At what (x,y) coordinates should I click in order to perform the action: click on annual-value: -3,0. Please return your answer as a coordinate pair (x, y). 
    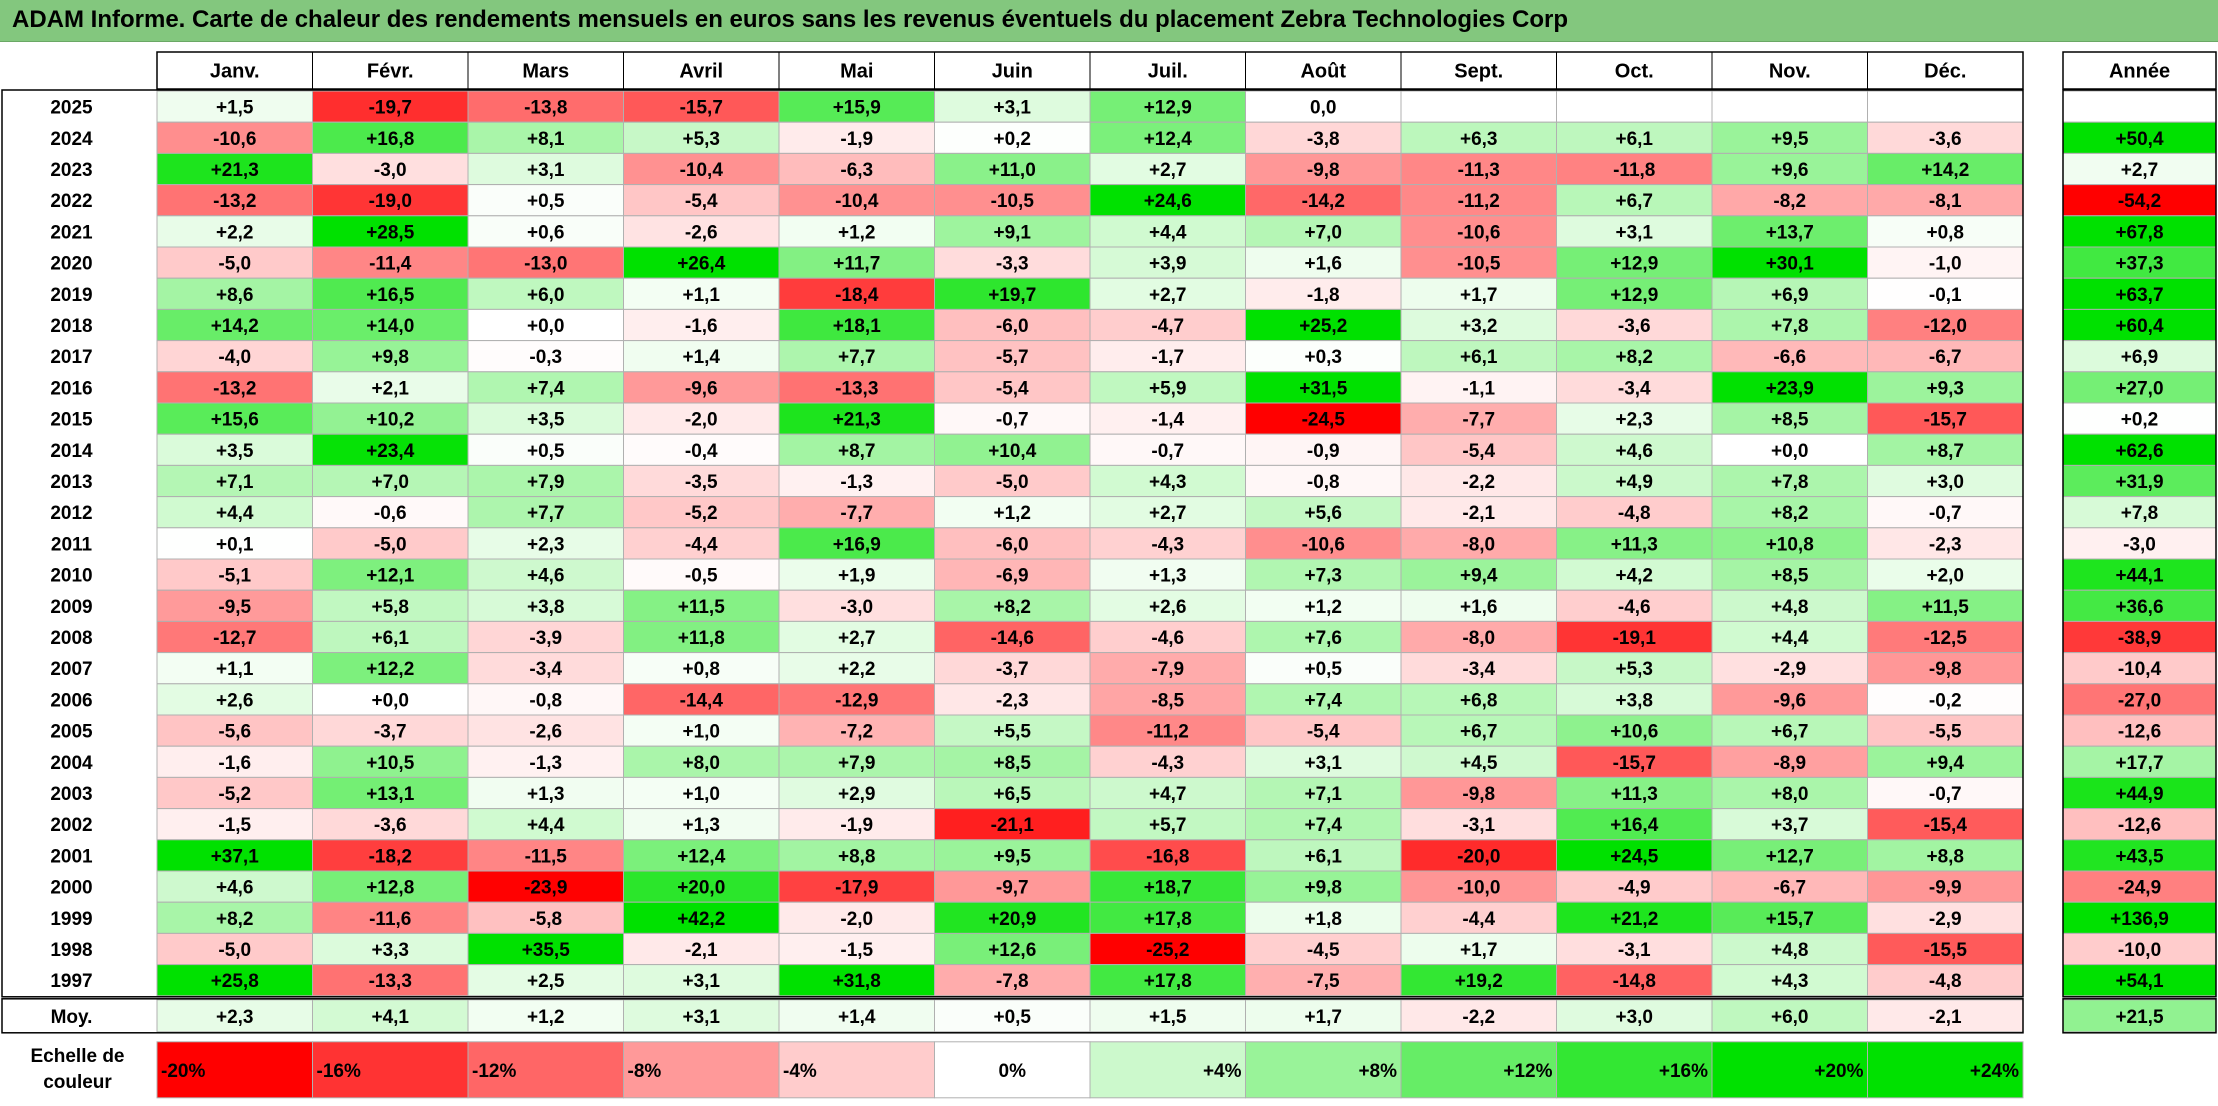
    Looking at the image, I should click on (2139, 544).